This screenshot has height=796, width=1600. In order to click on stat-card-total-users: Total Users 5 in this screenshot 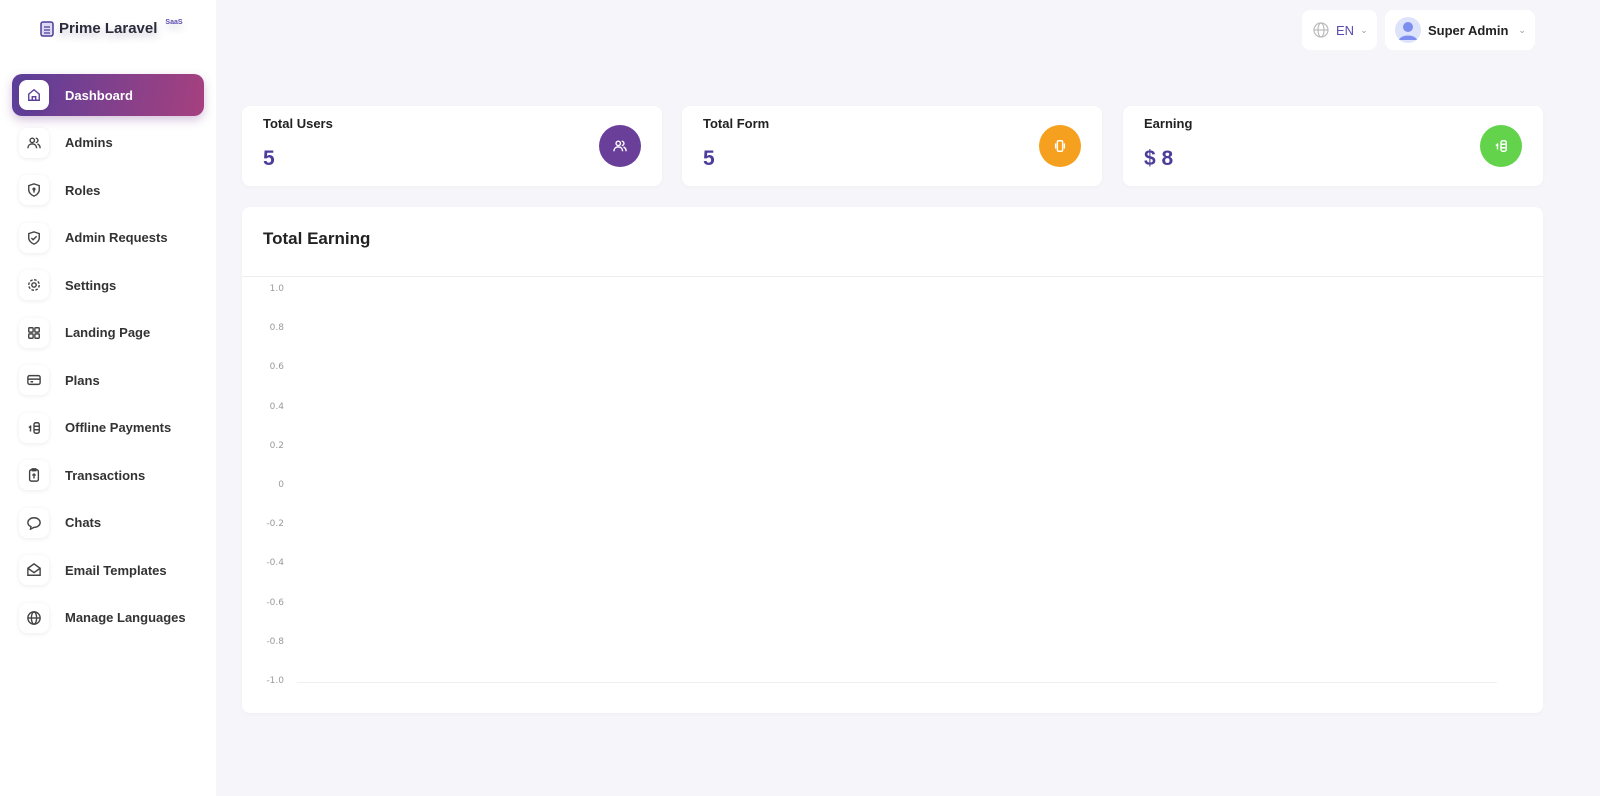, I will do `click(452, 146)`.